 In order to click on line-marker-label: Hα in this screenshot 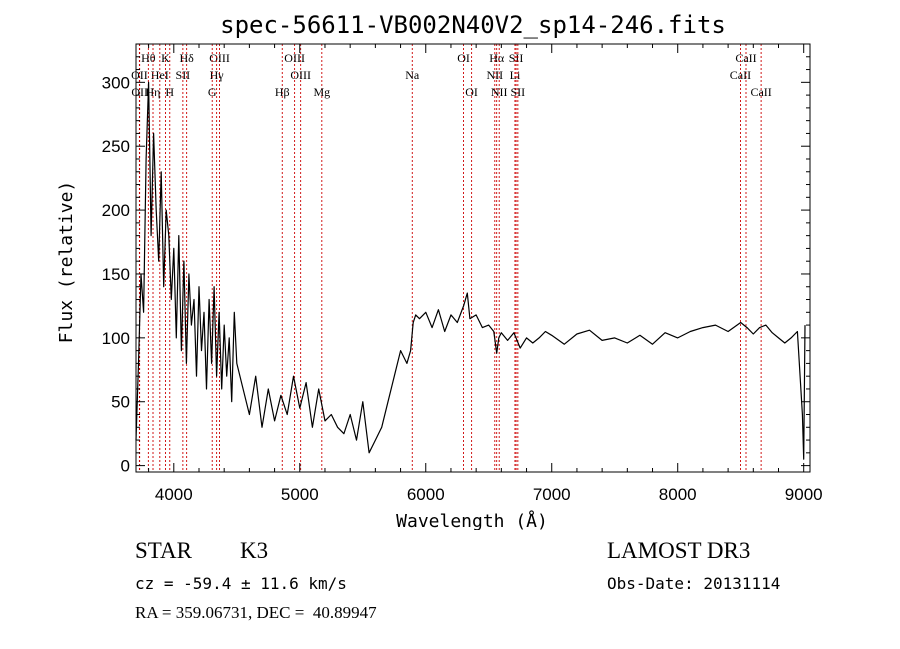, I will do `click(497, 58)`.